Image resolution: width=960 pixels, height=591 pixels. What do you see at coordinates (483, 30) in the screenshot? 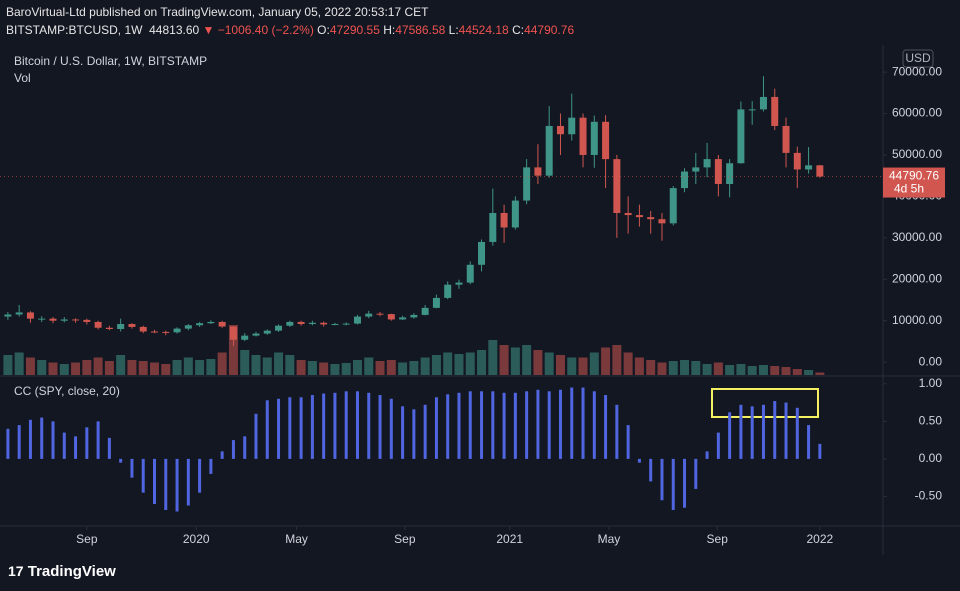
I see `l: 44524.18` at bounding box center [483, 30].